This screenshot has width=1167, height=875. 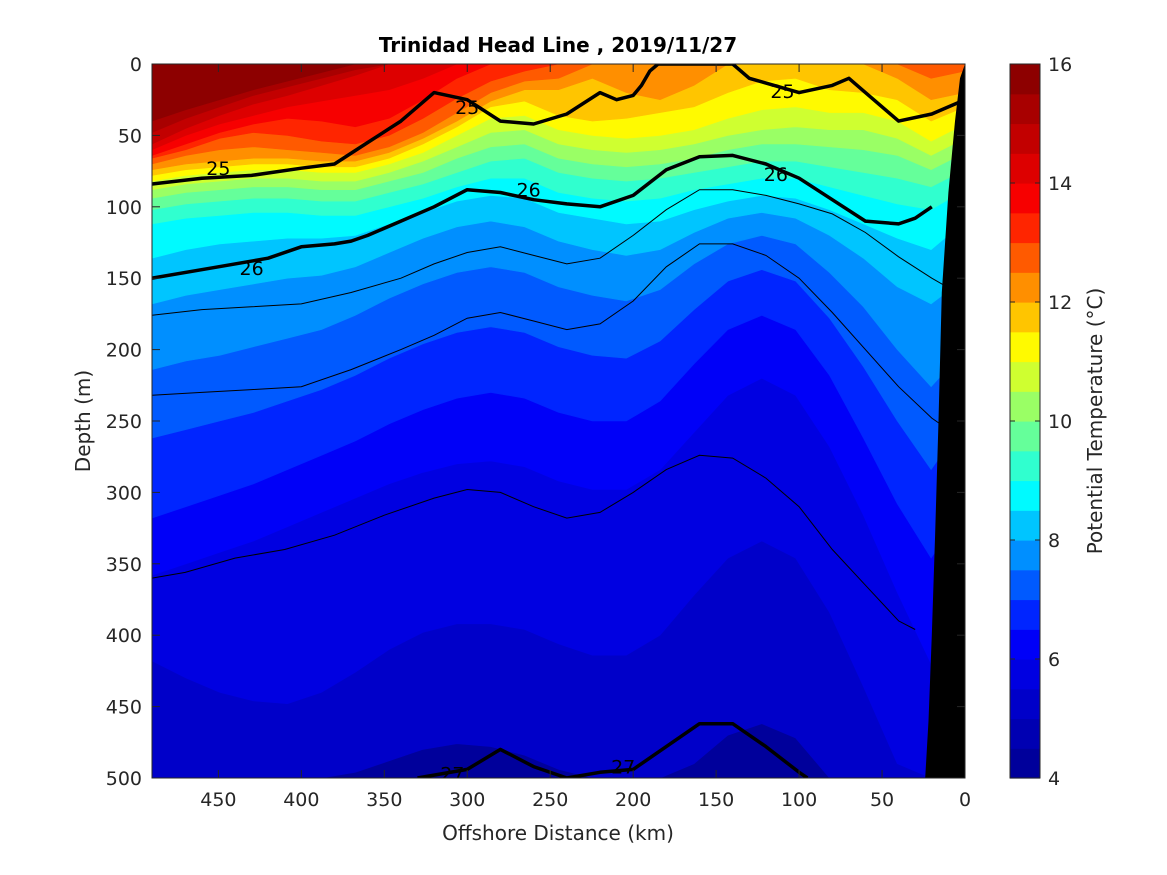 What do you see at coordinates (965, 800) in the screenshot?
I see `x-tick-label: 0` at bounding box center [965, 800].